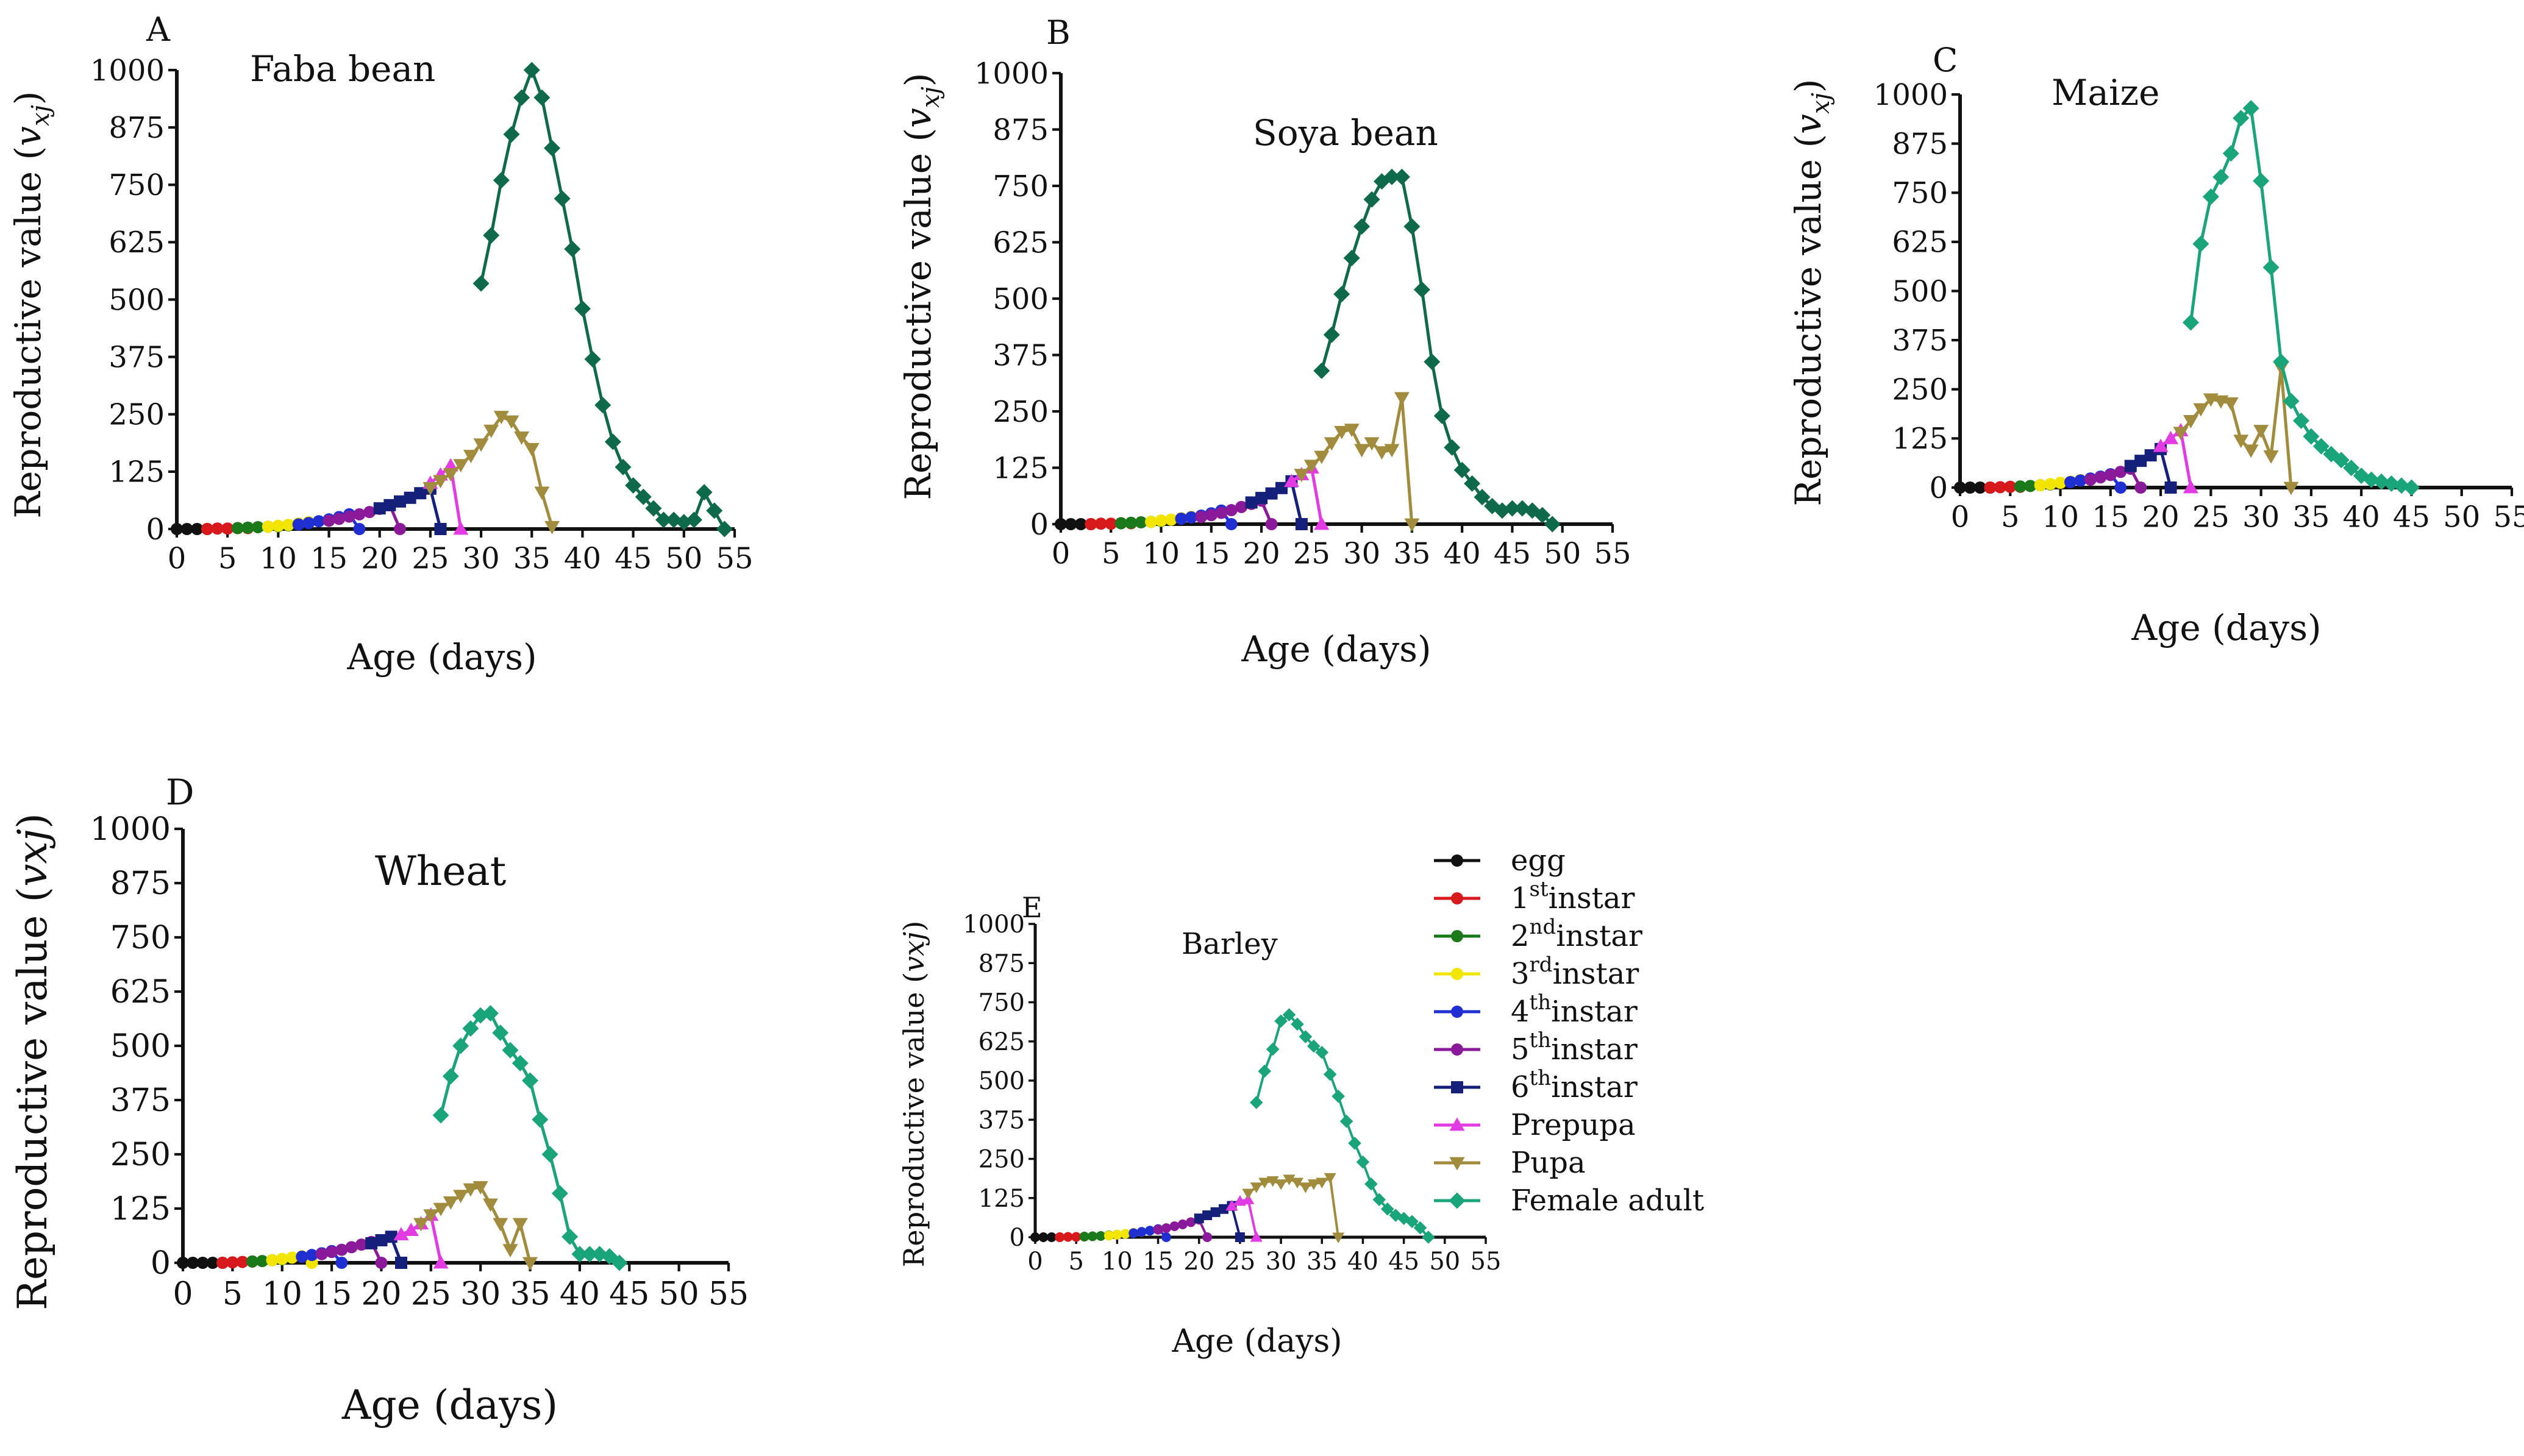 This screenshot has width=2524, height=1456. What do you see at coordinates (1574, 1009) in the screenshot?
I see `legend-label: 4thinstar` at bounding box center [1574, 1009].